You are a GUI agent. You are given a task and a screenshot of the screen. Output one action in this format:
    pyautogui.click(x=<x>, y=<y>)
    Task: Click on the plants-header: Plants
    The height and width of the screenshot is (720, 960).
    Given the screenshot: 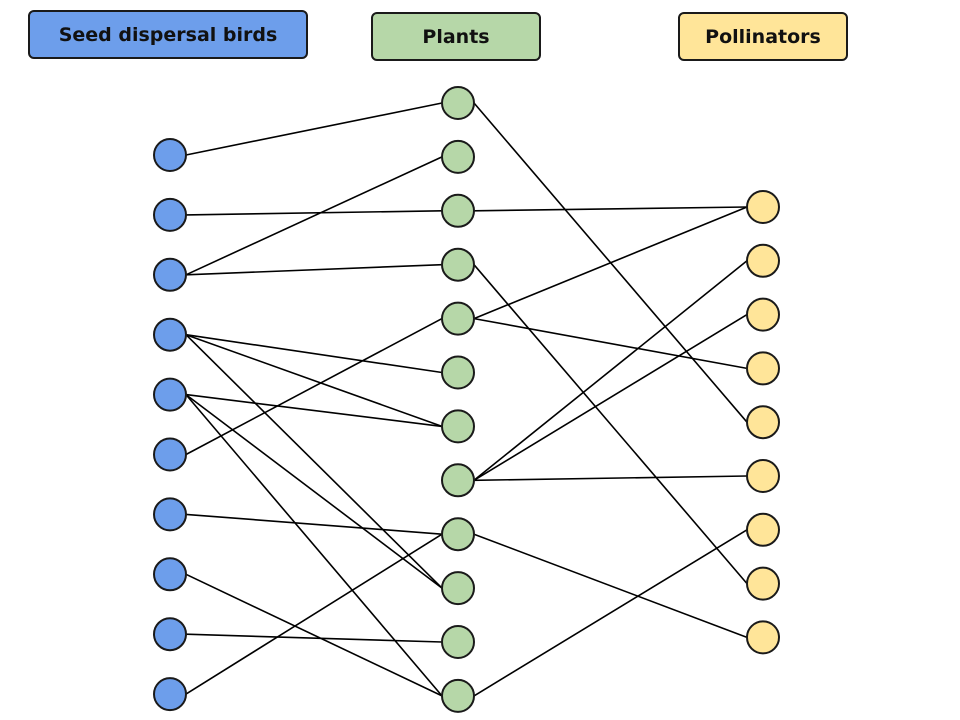 What is the action you would take?
    pyautogui.click(x=456, y=36)
    